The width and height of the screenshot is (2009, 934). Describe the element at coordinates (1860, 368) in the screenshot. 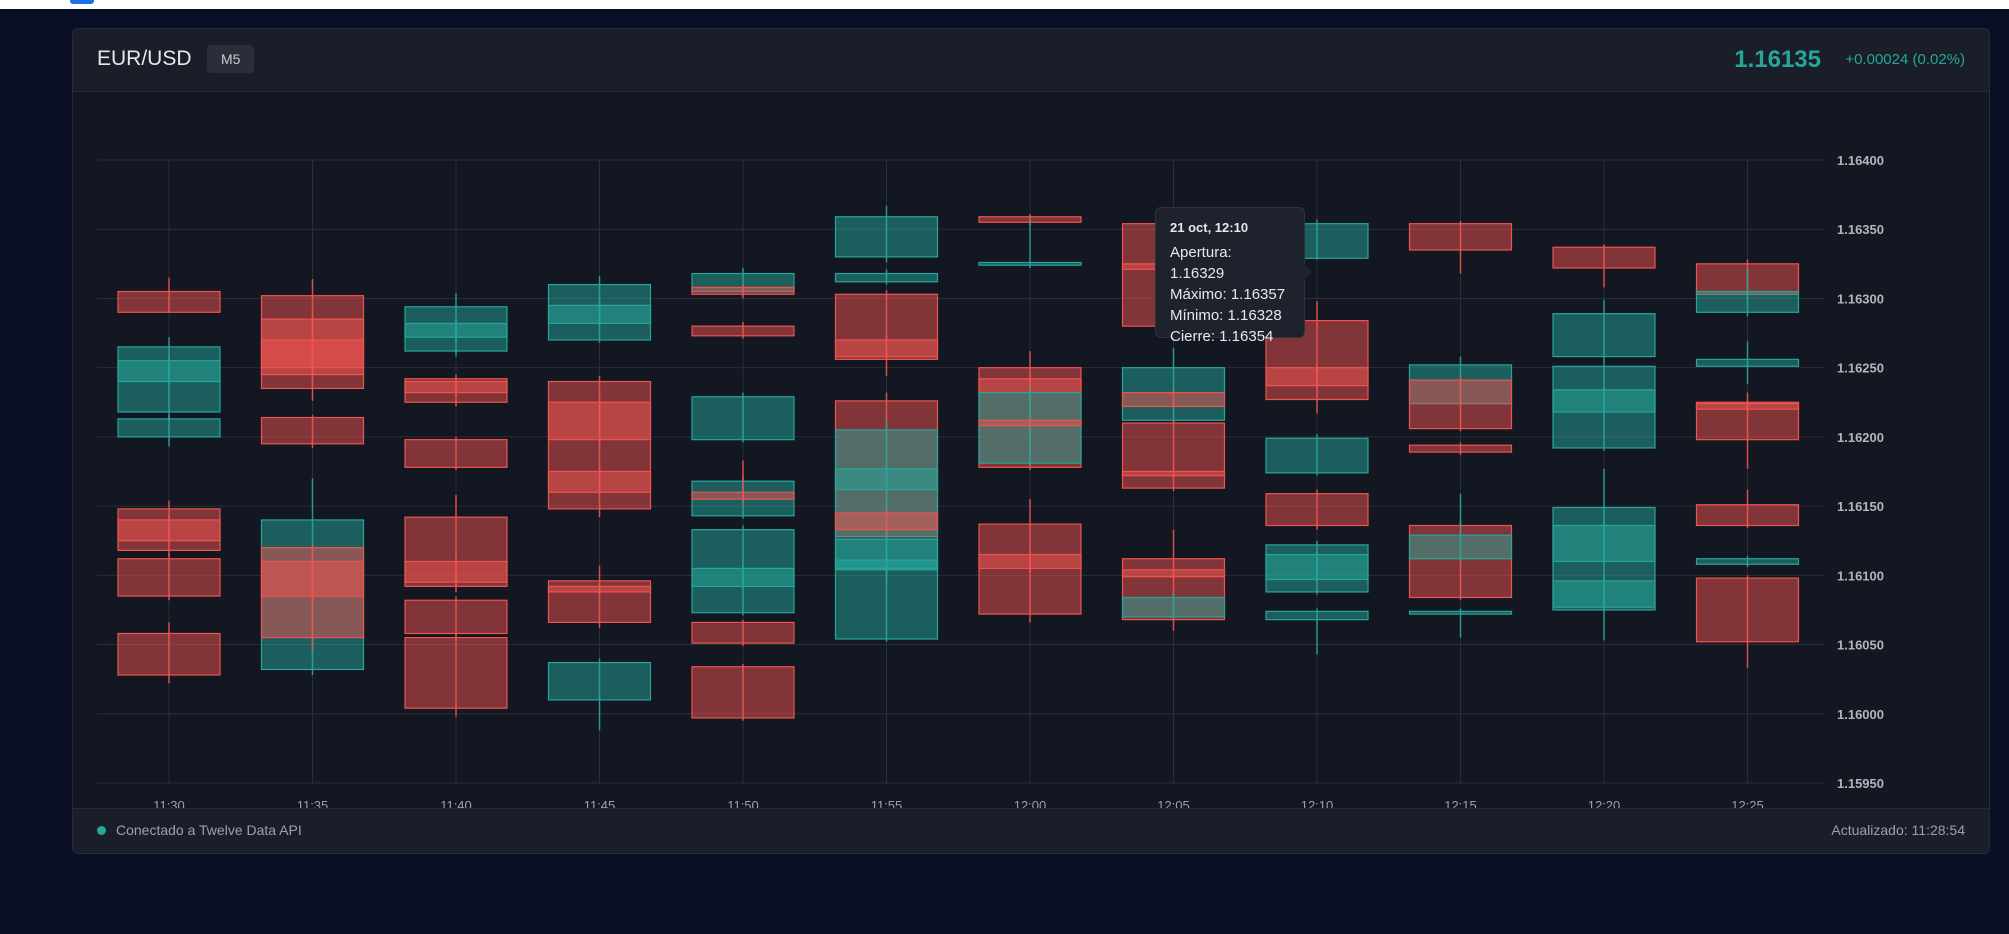

I see `y-tick-label: 1.16250` at that location.